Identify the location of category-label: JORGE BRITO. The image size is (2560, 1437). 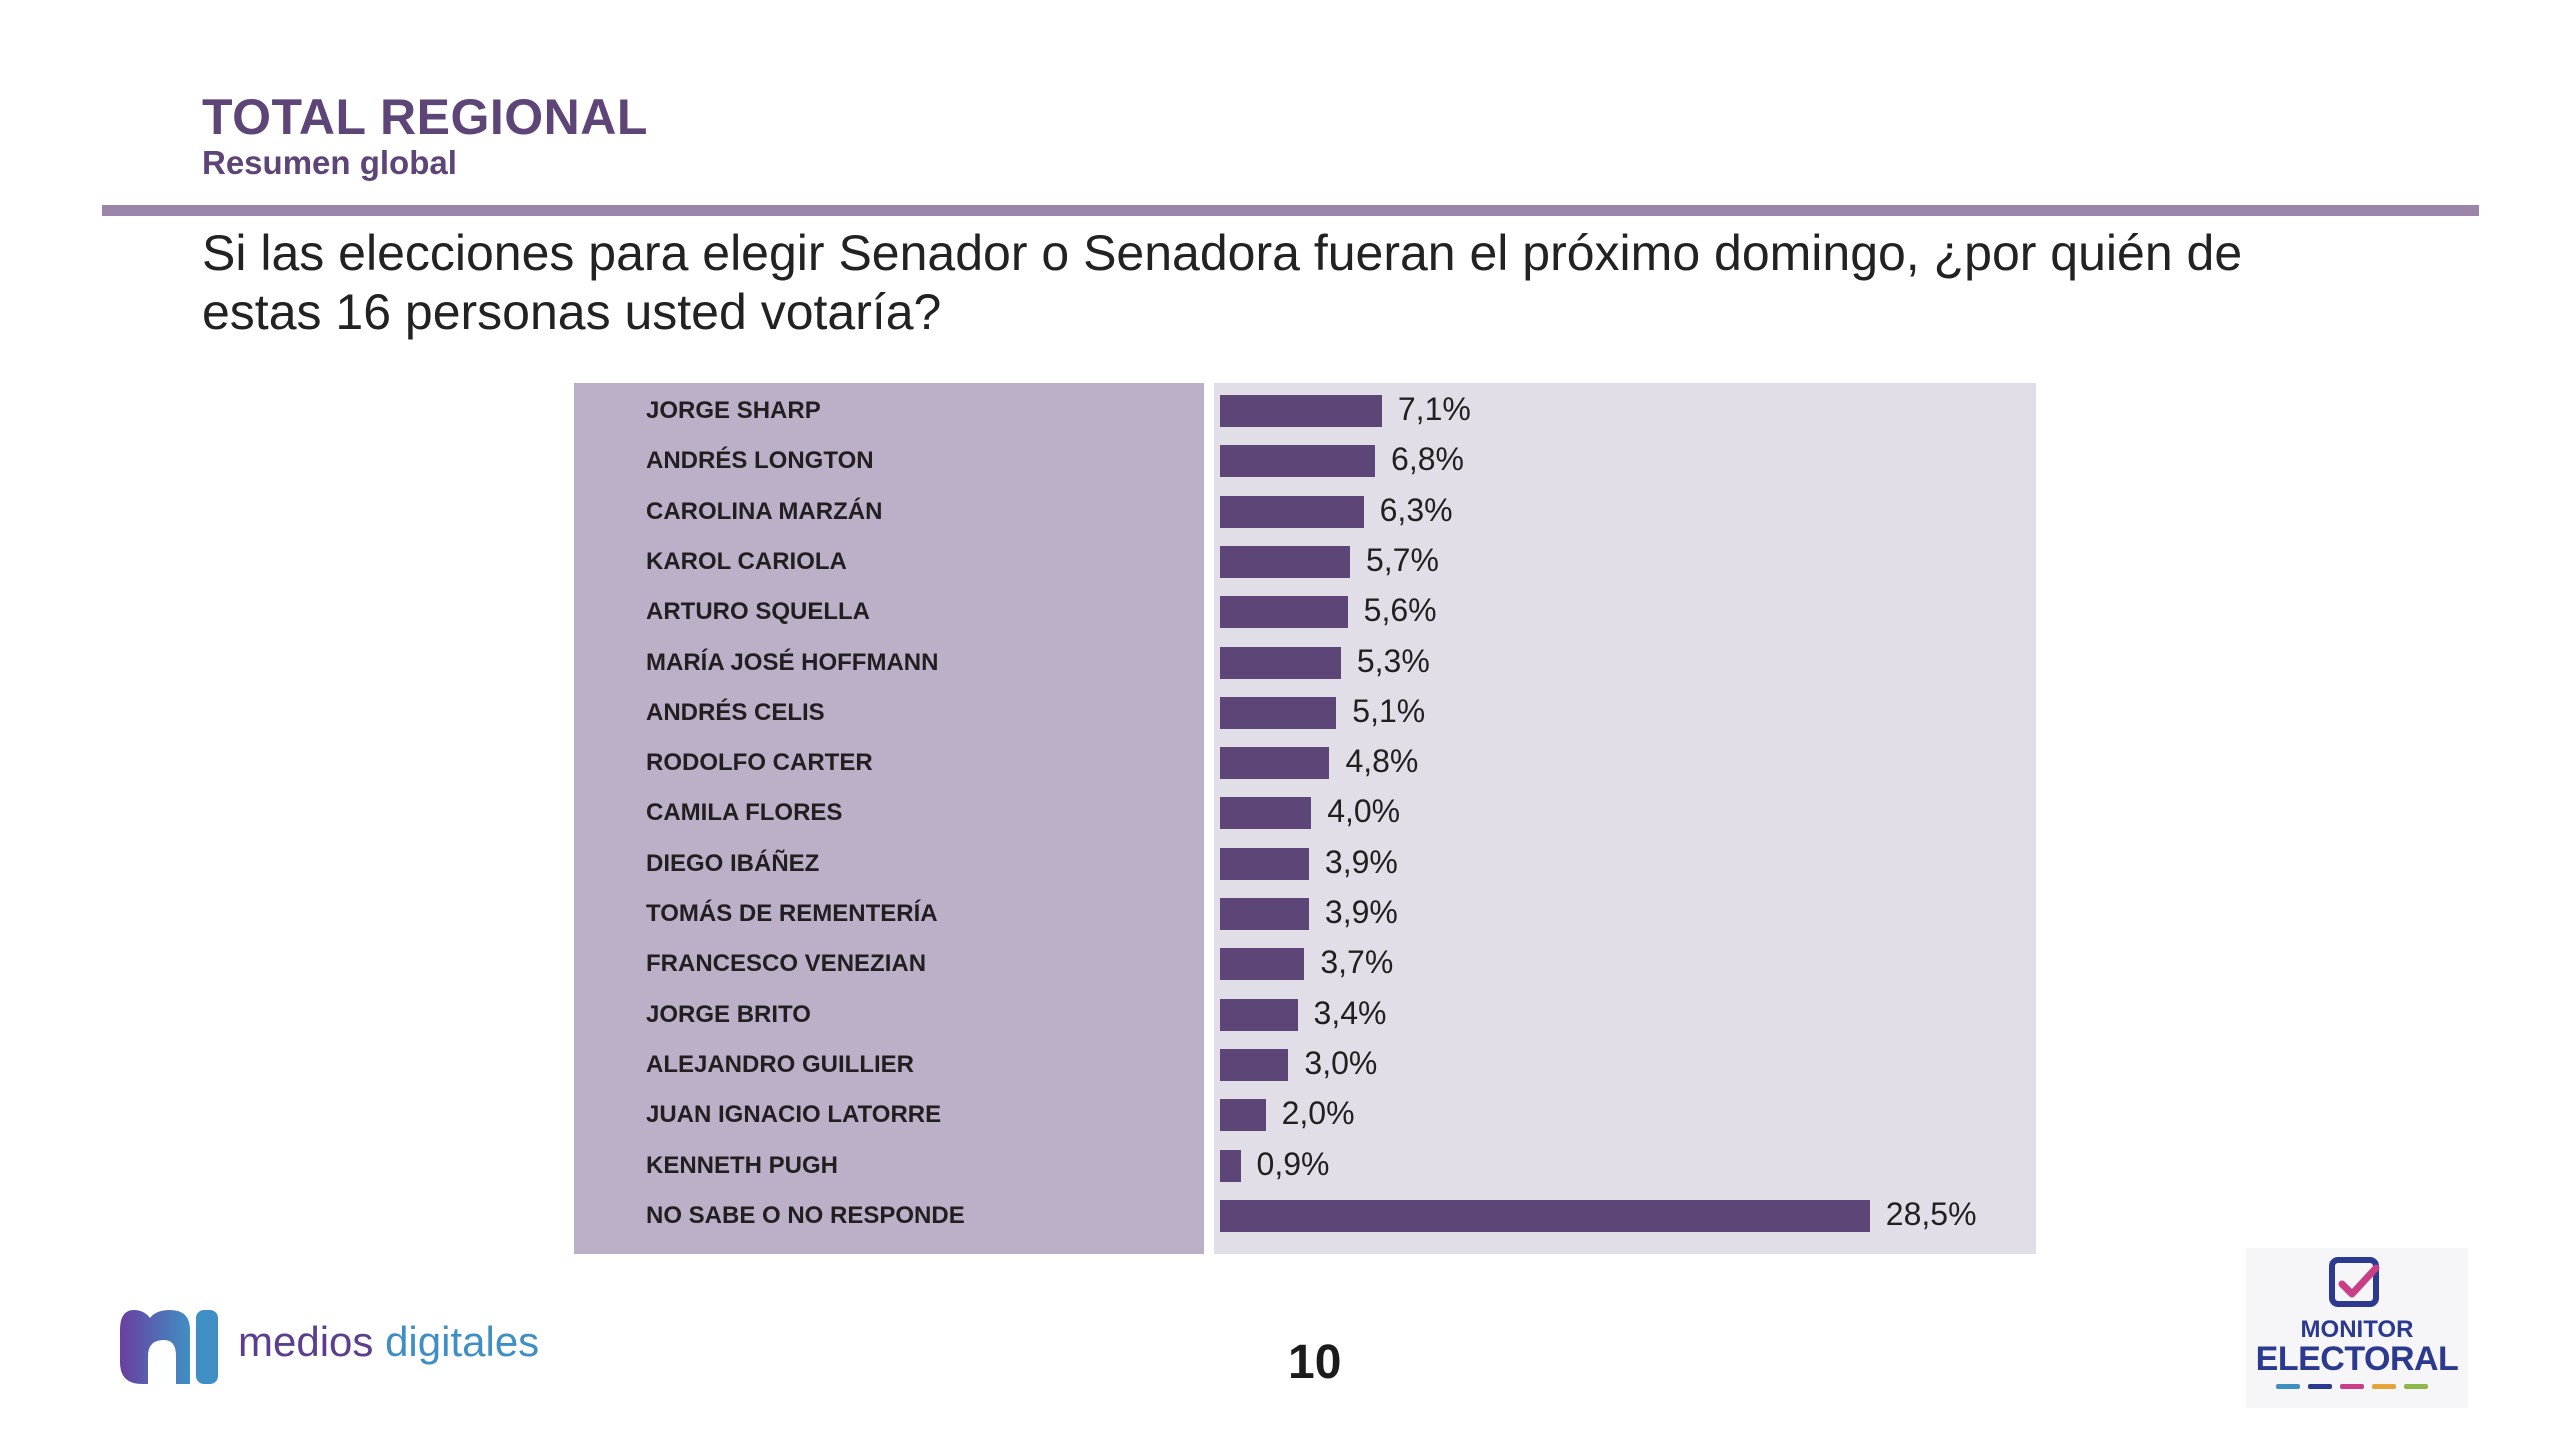
(728, 1014).